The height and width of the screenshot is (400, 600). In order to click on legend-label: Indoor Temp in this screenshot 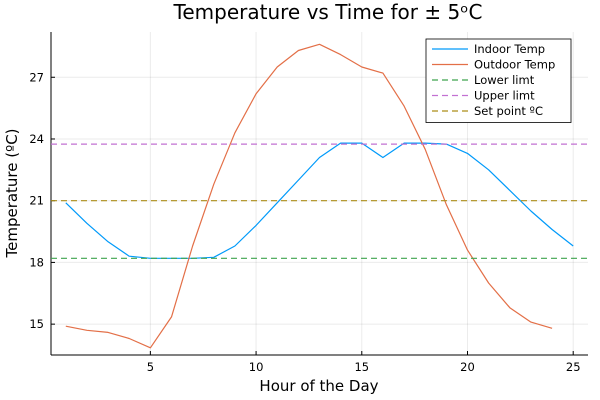, I will do `click(509, 49)`.